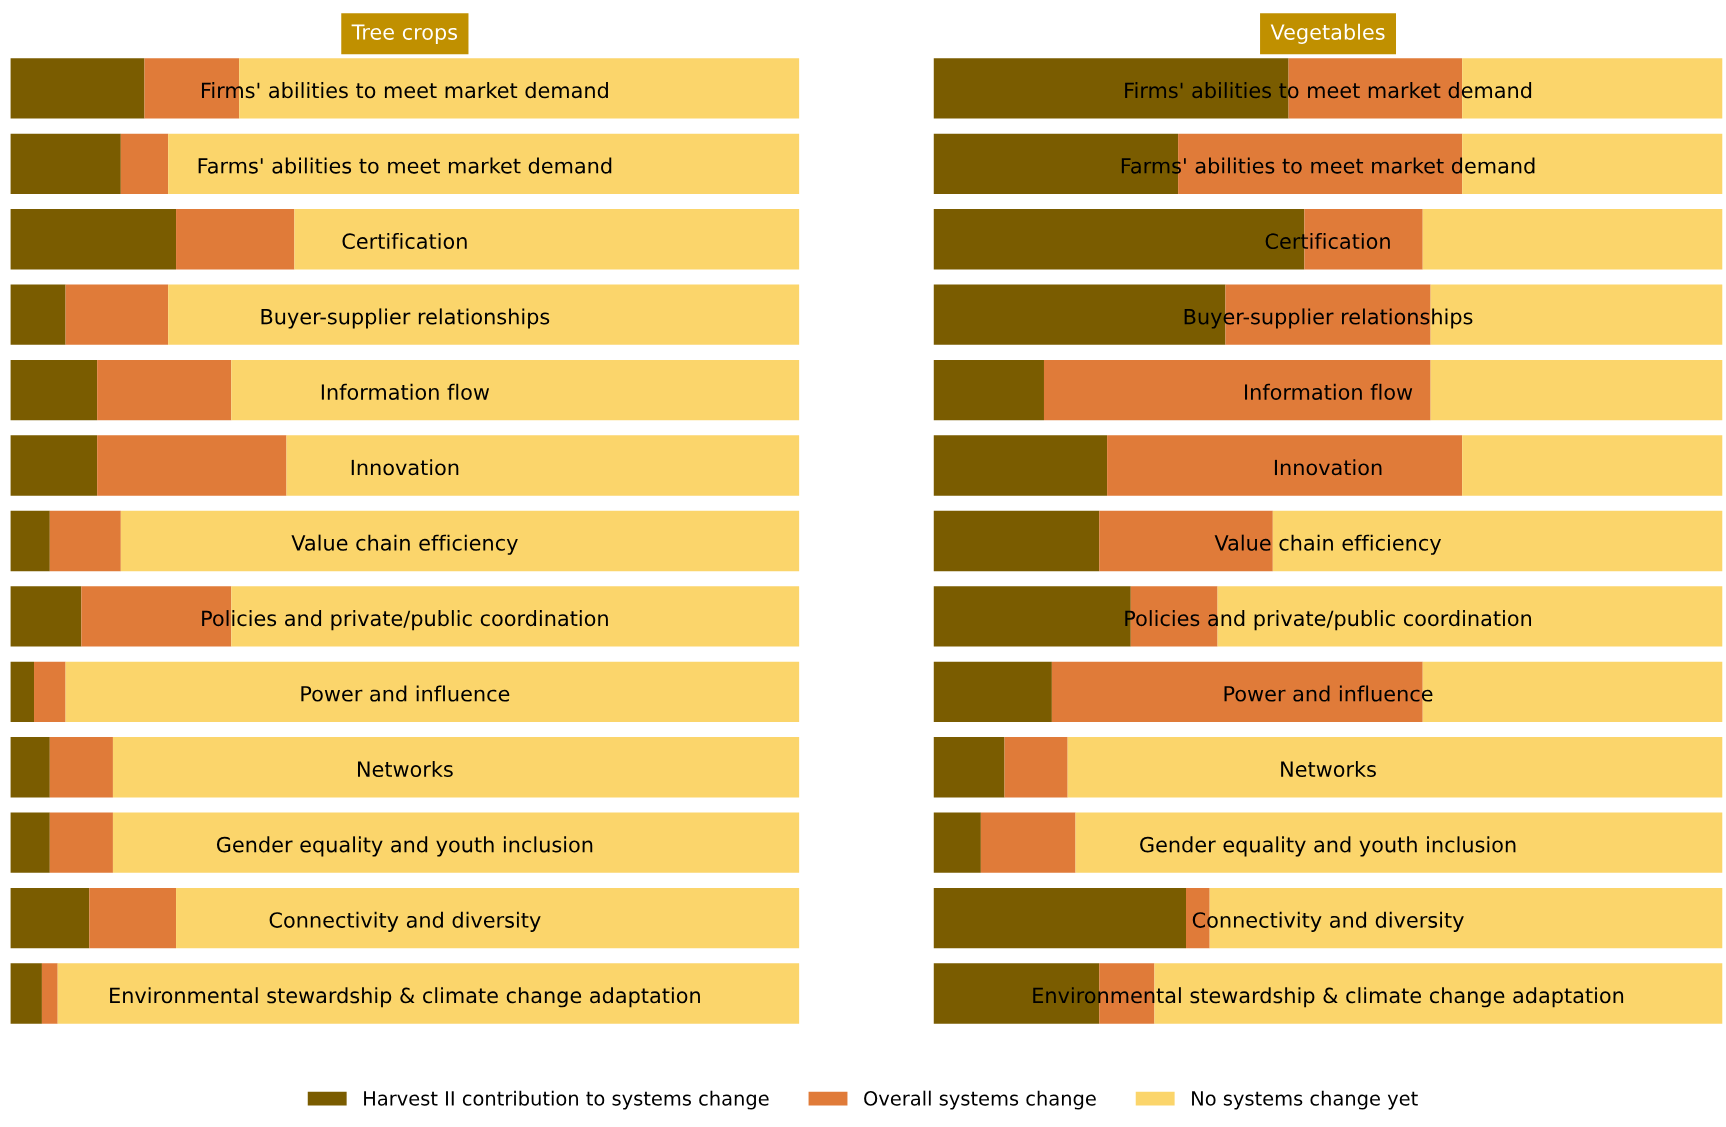 This screenshot has height=1127, width=1726. I want to click on legend-label: Harvest II contribution to systems change, so click(566, 1100).